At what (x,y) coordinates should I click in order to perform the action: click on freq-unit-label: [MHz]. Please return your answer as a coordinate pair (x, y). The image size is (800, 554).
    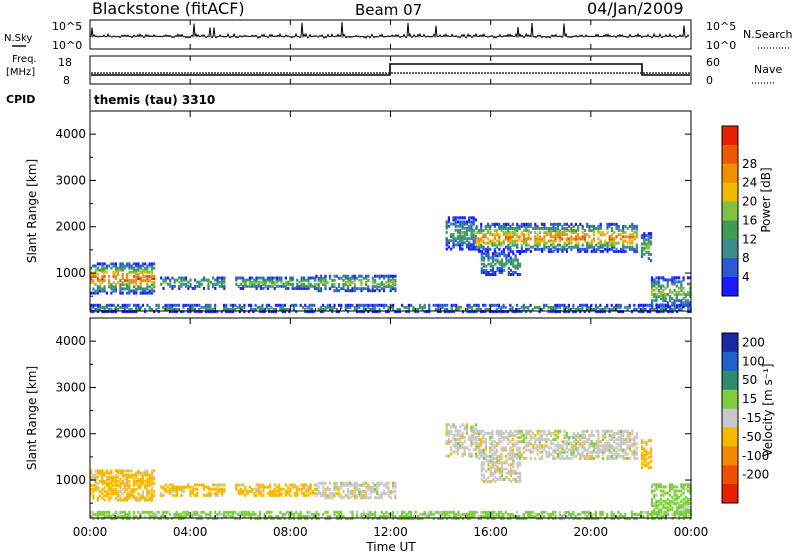
    Looking at the image, I should click on (20, 72).